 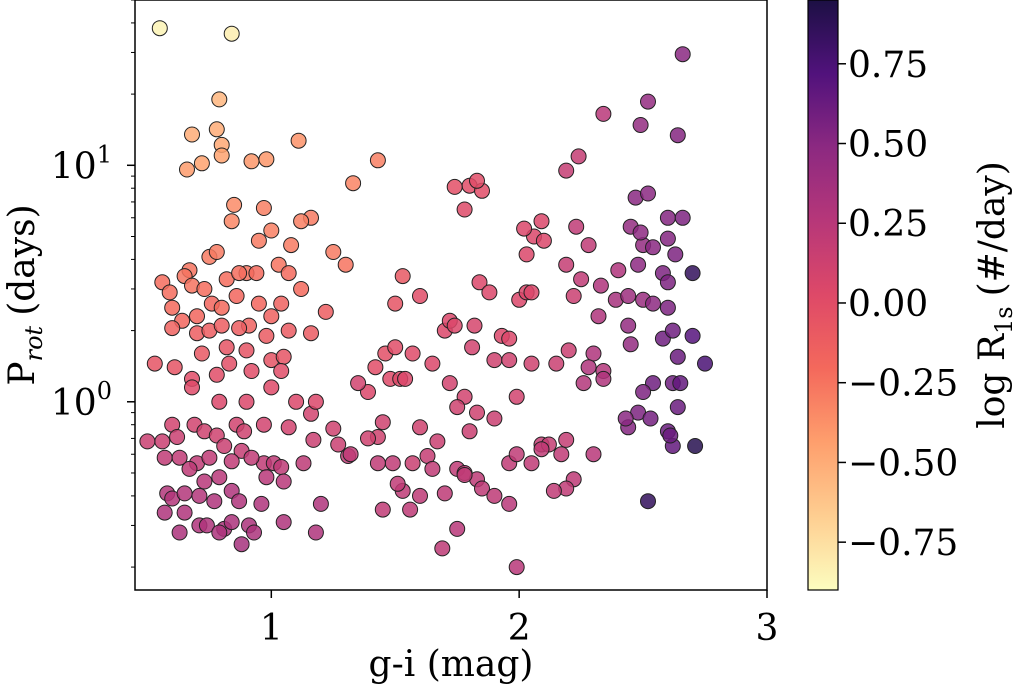 I want to click on colorbar-tick-label: 0.50, so click(x=888, y=145).